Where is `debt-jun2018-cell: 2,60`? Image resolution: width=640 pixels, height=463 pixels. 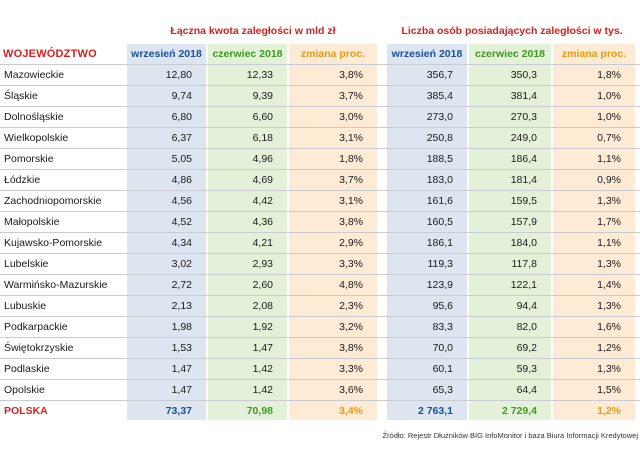
debt-jun2018-cell: 2,60 is located at coordinates (262, 285).